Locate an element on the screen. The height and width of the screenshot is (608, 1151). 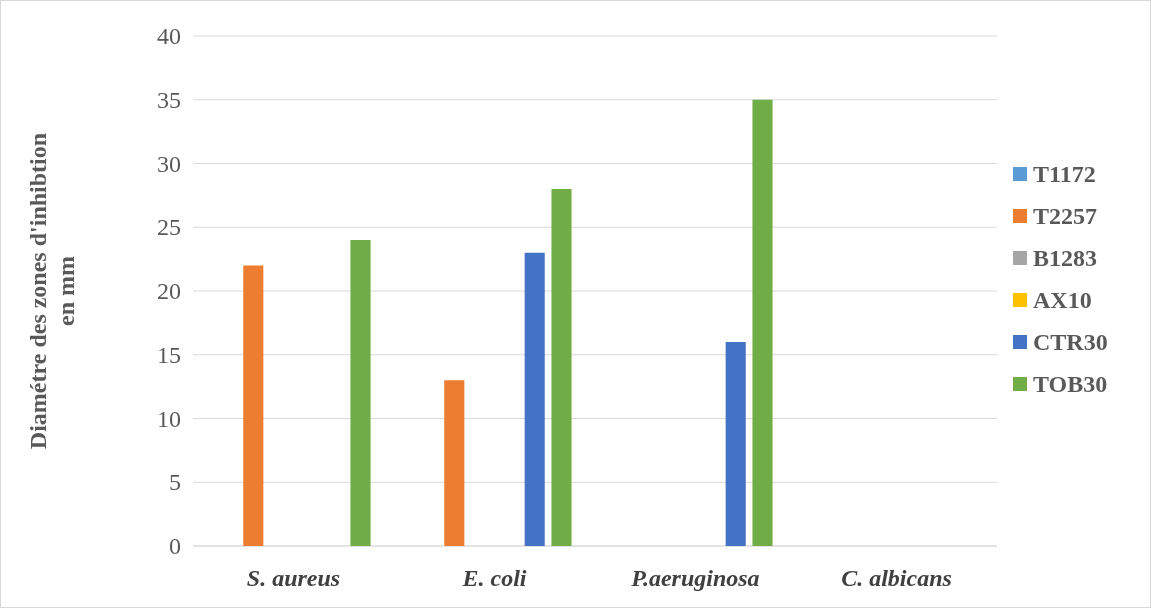
legend-label: T2257 is located at coordinates (1065, 216).